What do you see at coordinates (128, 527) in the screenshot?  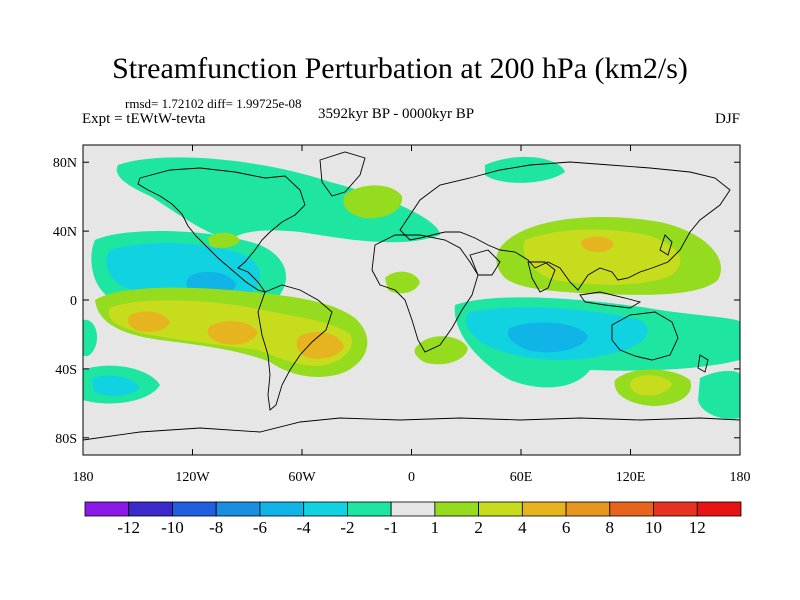 I see `colorbar-level-label: -12` at bounding box center [128, 527].